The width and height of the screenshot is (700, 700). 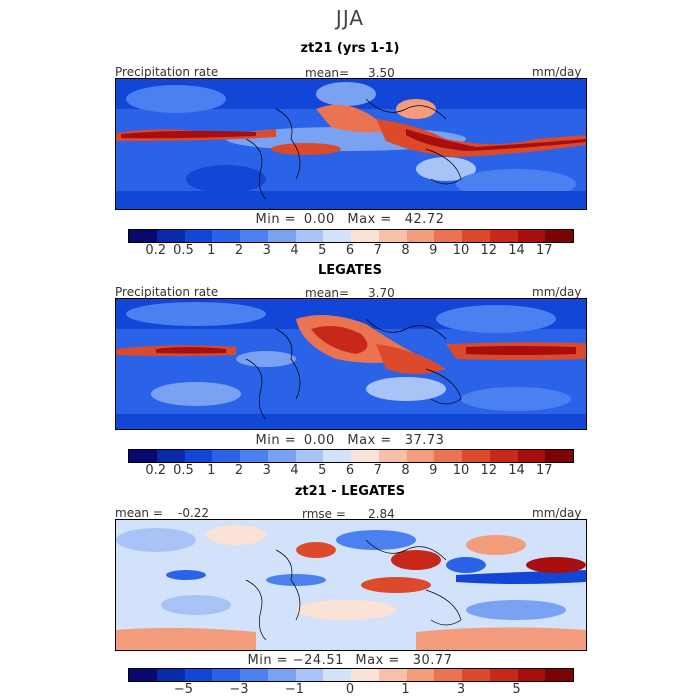 What do you see at coordinates (276, 440) in the screenshot?
I see `panel-2-min-label: Min =` at bounding box center [276, 440].